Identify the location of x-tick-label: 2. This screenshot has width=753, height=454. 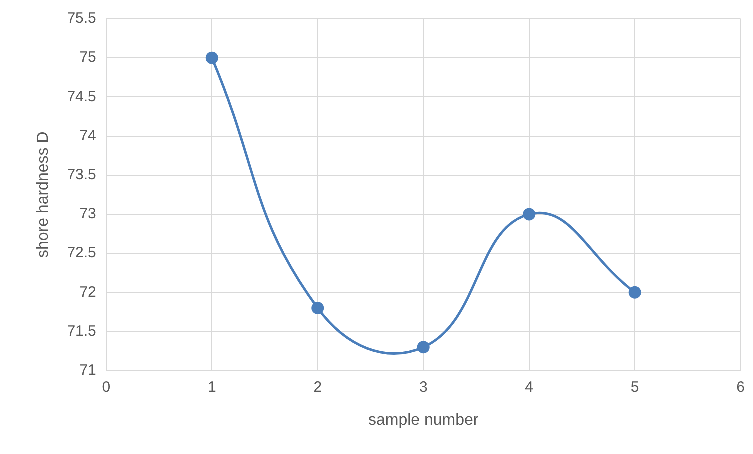
(318, 387).